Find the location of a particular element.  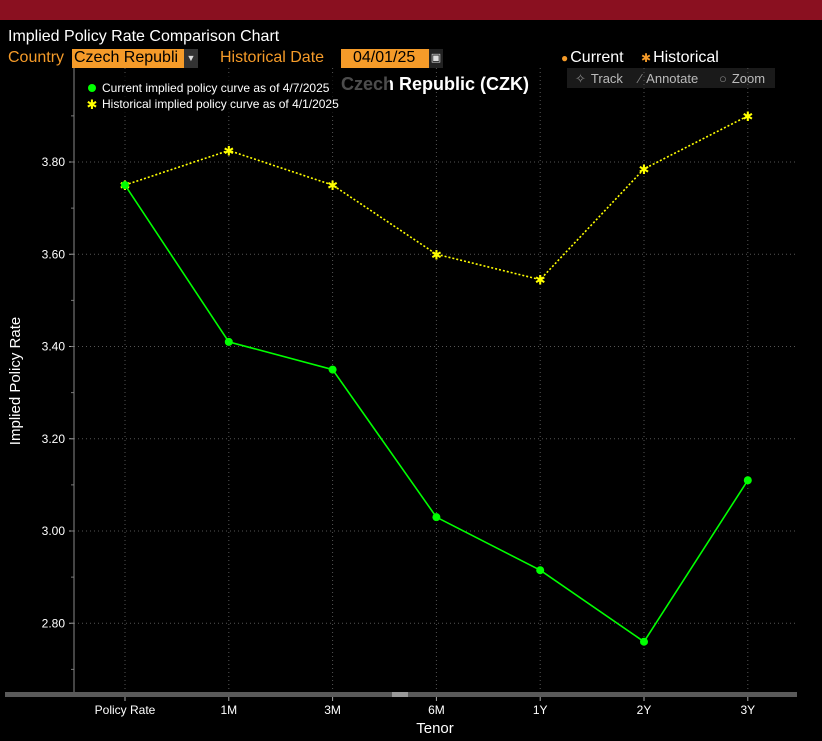

annotate-button: ∕ Annotate is located at coordinates (668, 78).